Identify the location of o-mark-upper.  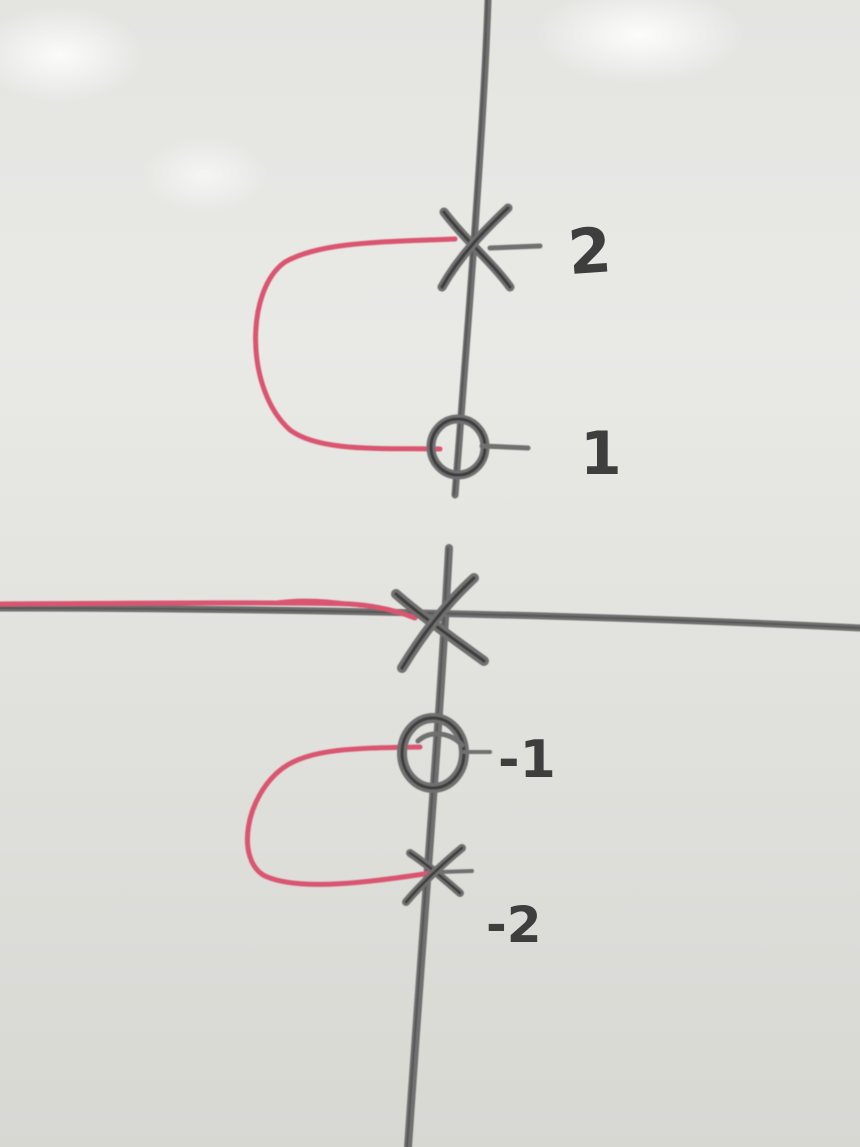
(478, 447).